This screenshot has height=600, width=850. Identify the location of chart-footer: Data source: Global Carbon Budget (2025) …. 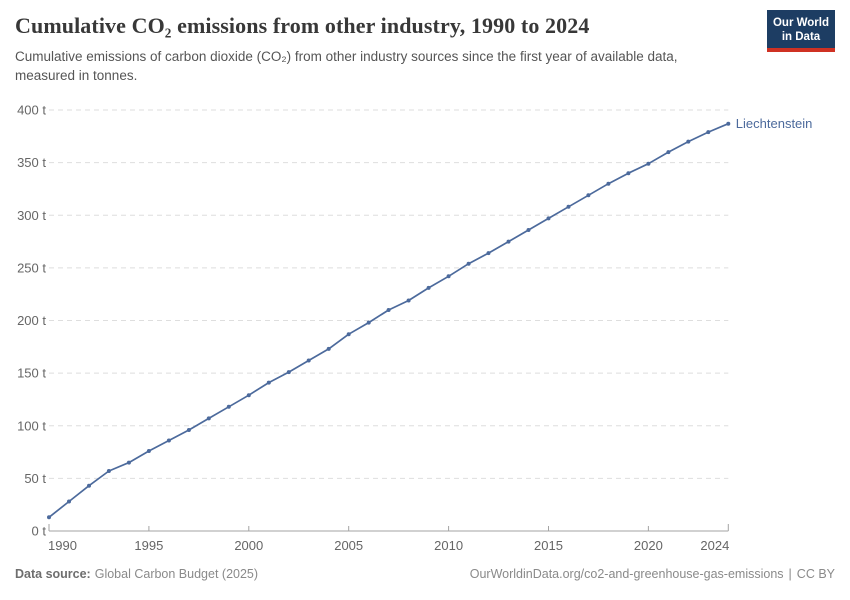
(425, 574).